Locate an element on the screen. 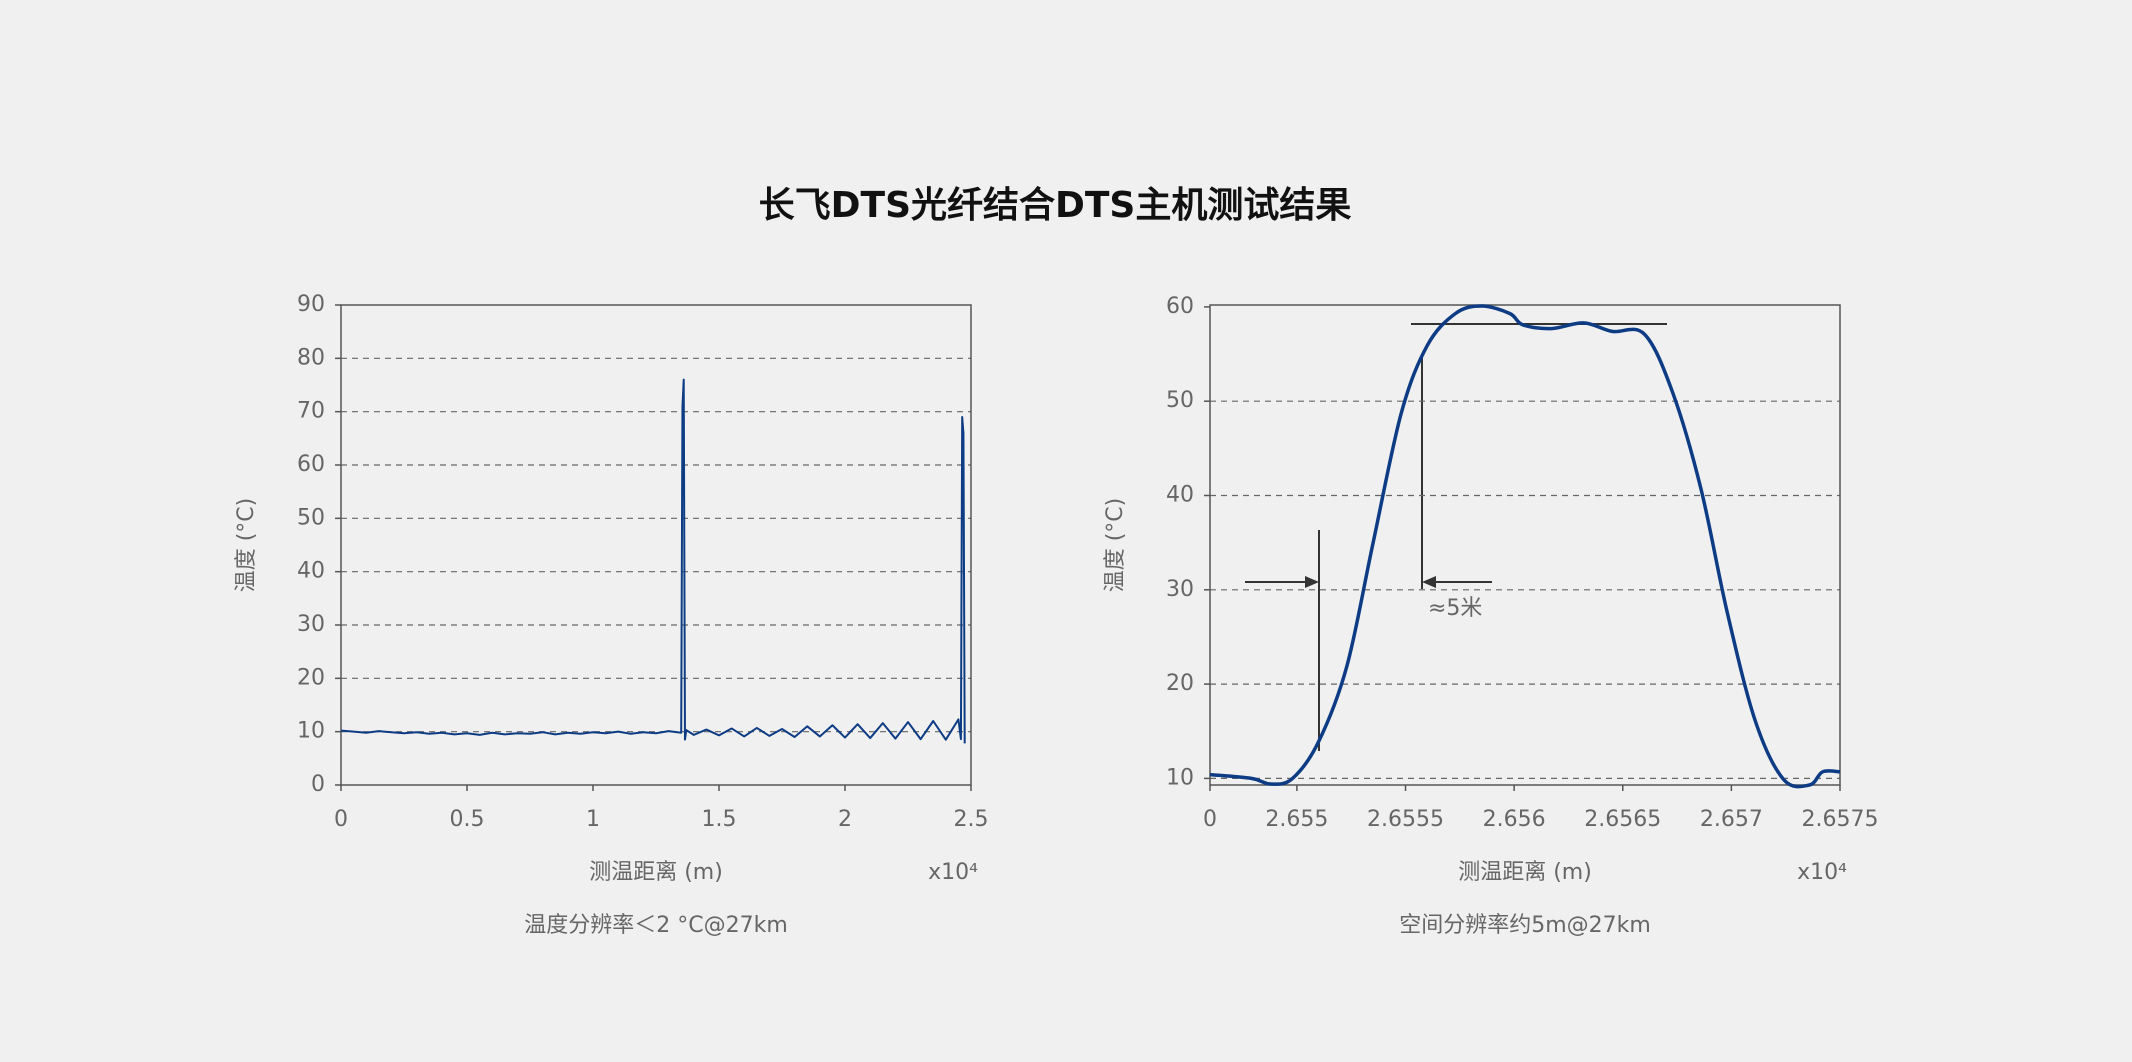 This screenshot has height=1062, width=2132. annotation: ≈5米 is located at coordinates (1455, 608).